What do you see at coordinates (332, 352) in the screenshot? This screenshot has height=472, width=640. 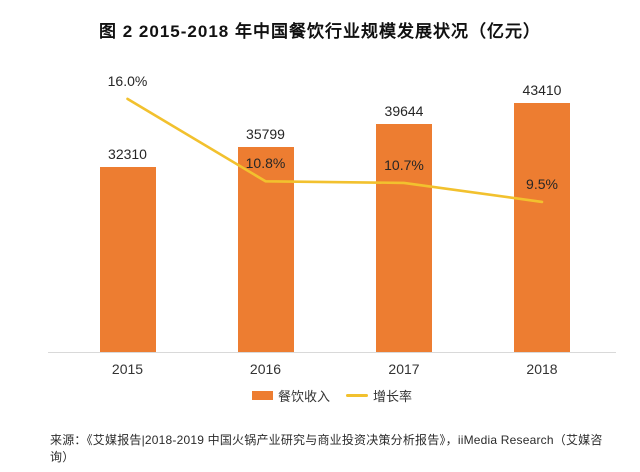 I see `x-axis-line` at bounding box center [332, 352].